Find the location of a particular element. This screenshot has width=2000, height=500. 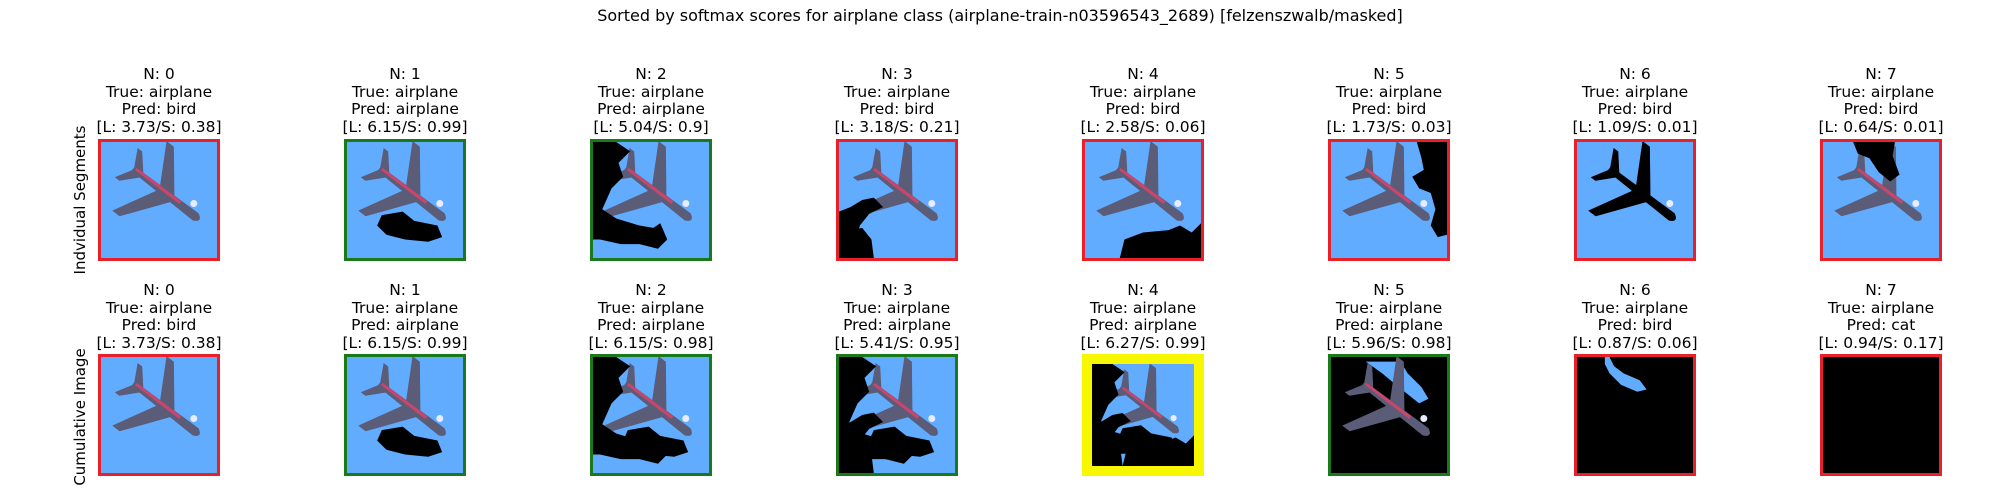

row-label-individual: Indvidual Segments is located at coordinates (80, 200).